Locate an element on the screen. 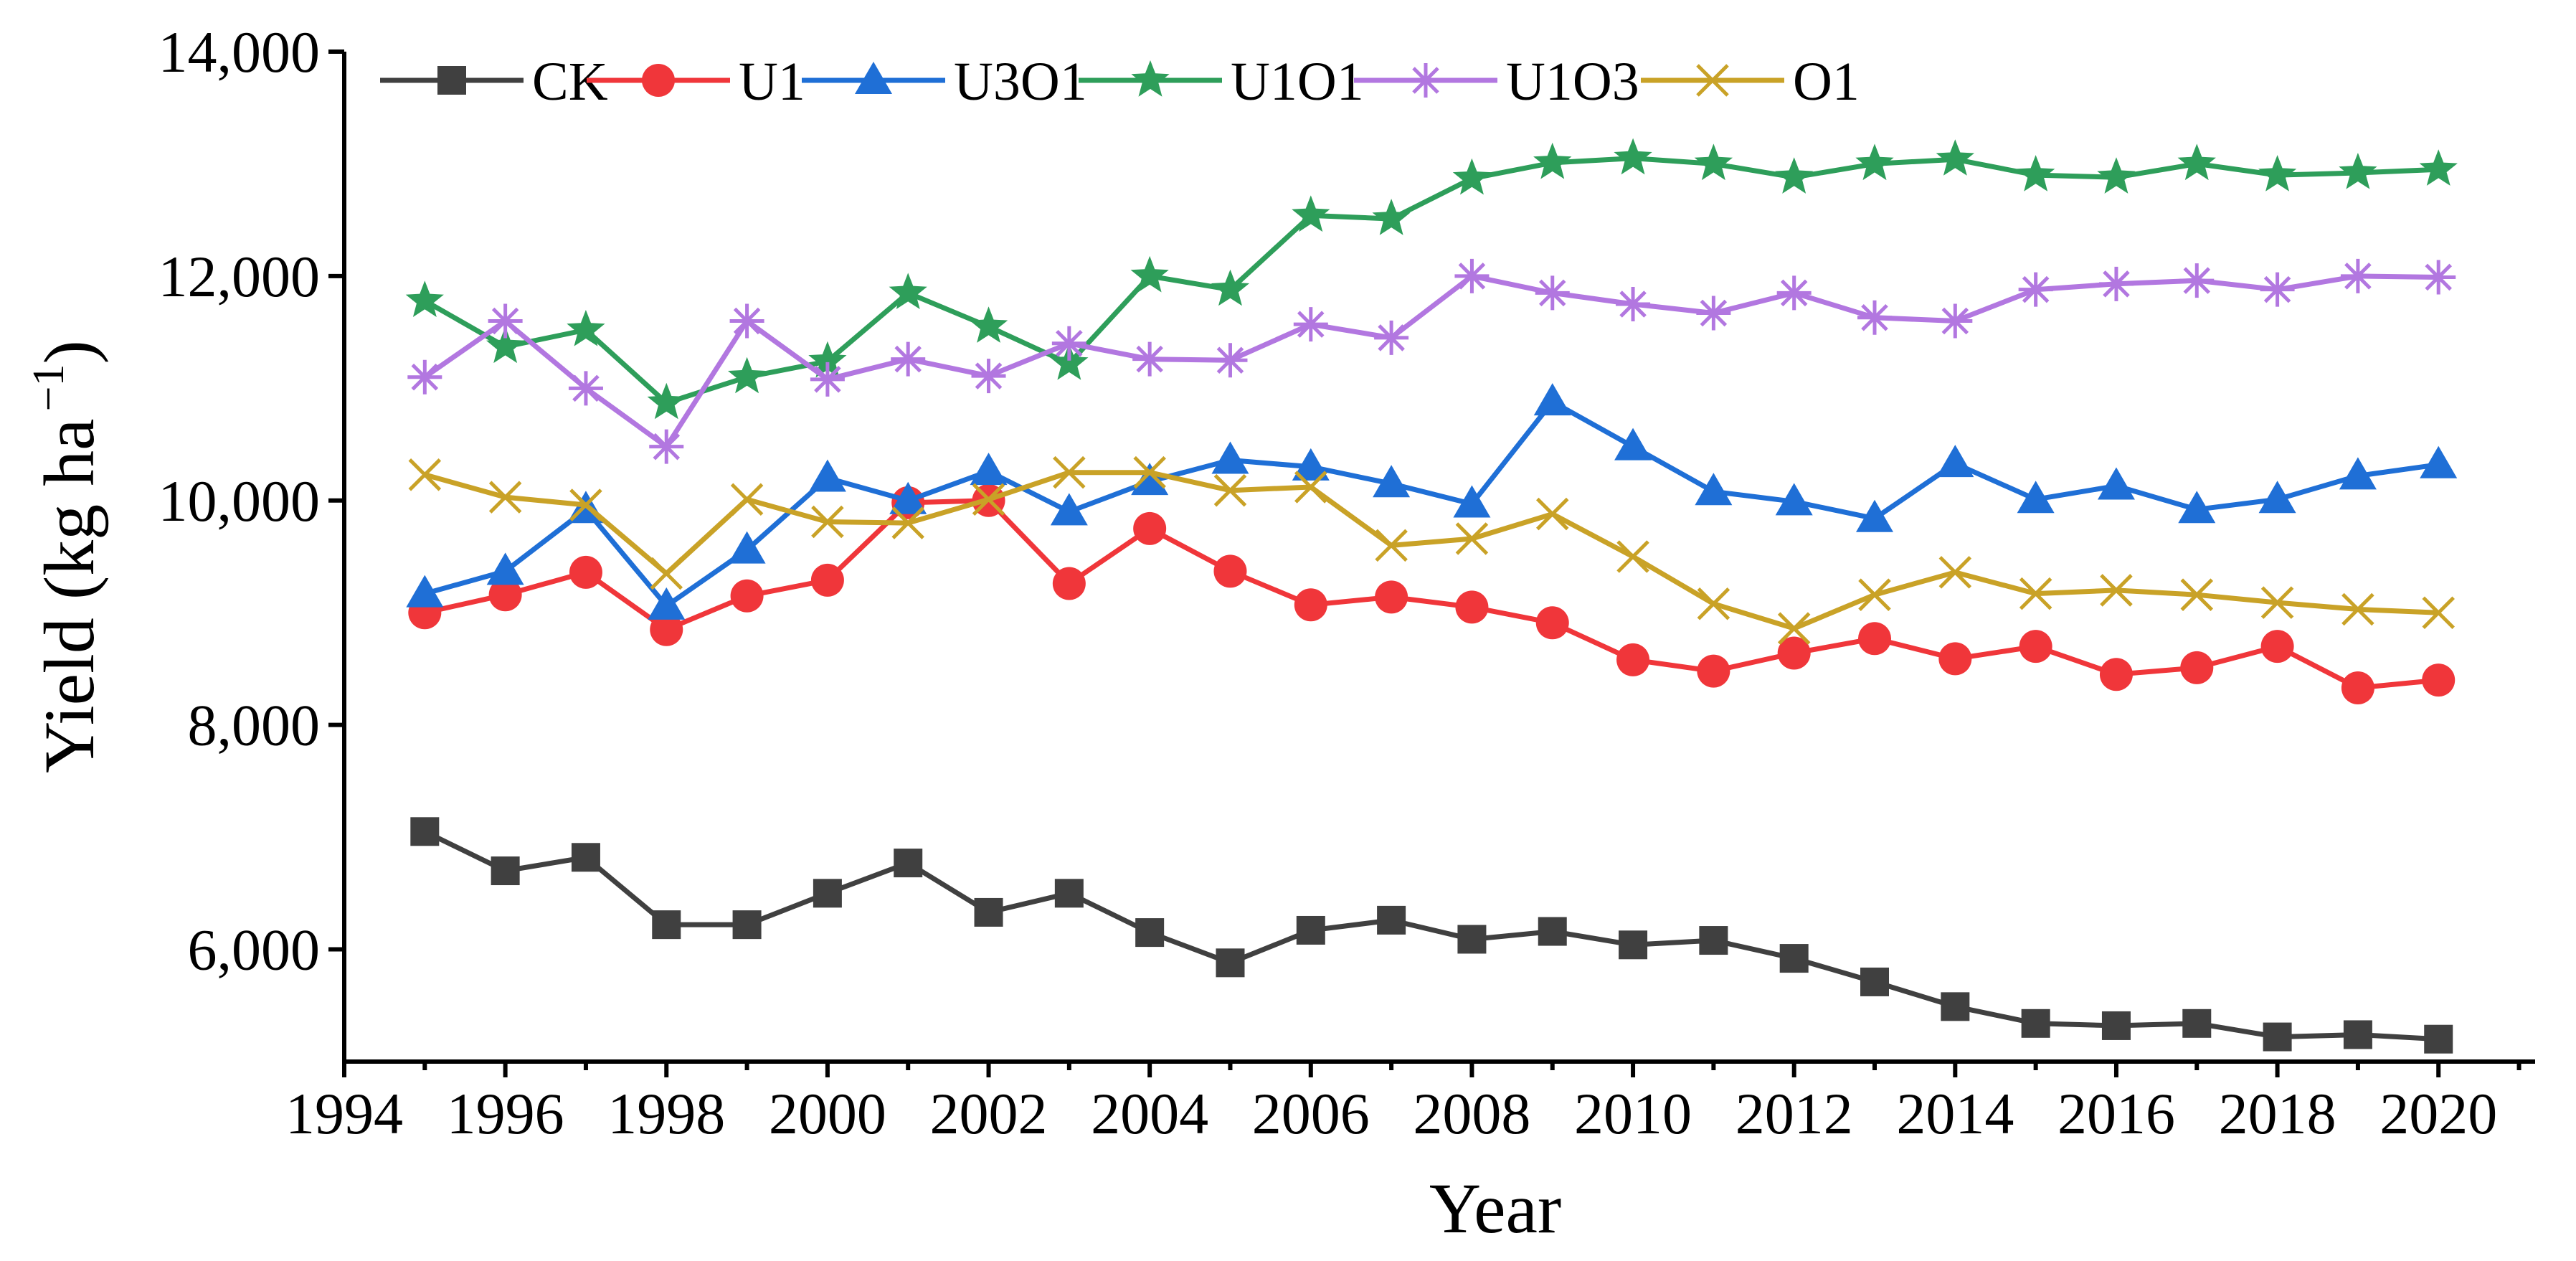 Image resolution: width=2576 pixels, height=1261 pixels. legend-marker-u1 is located at coordinates (658, 80).